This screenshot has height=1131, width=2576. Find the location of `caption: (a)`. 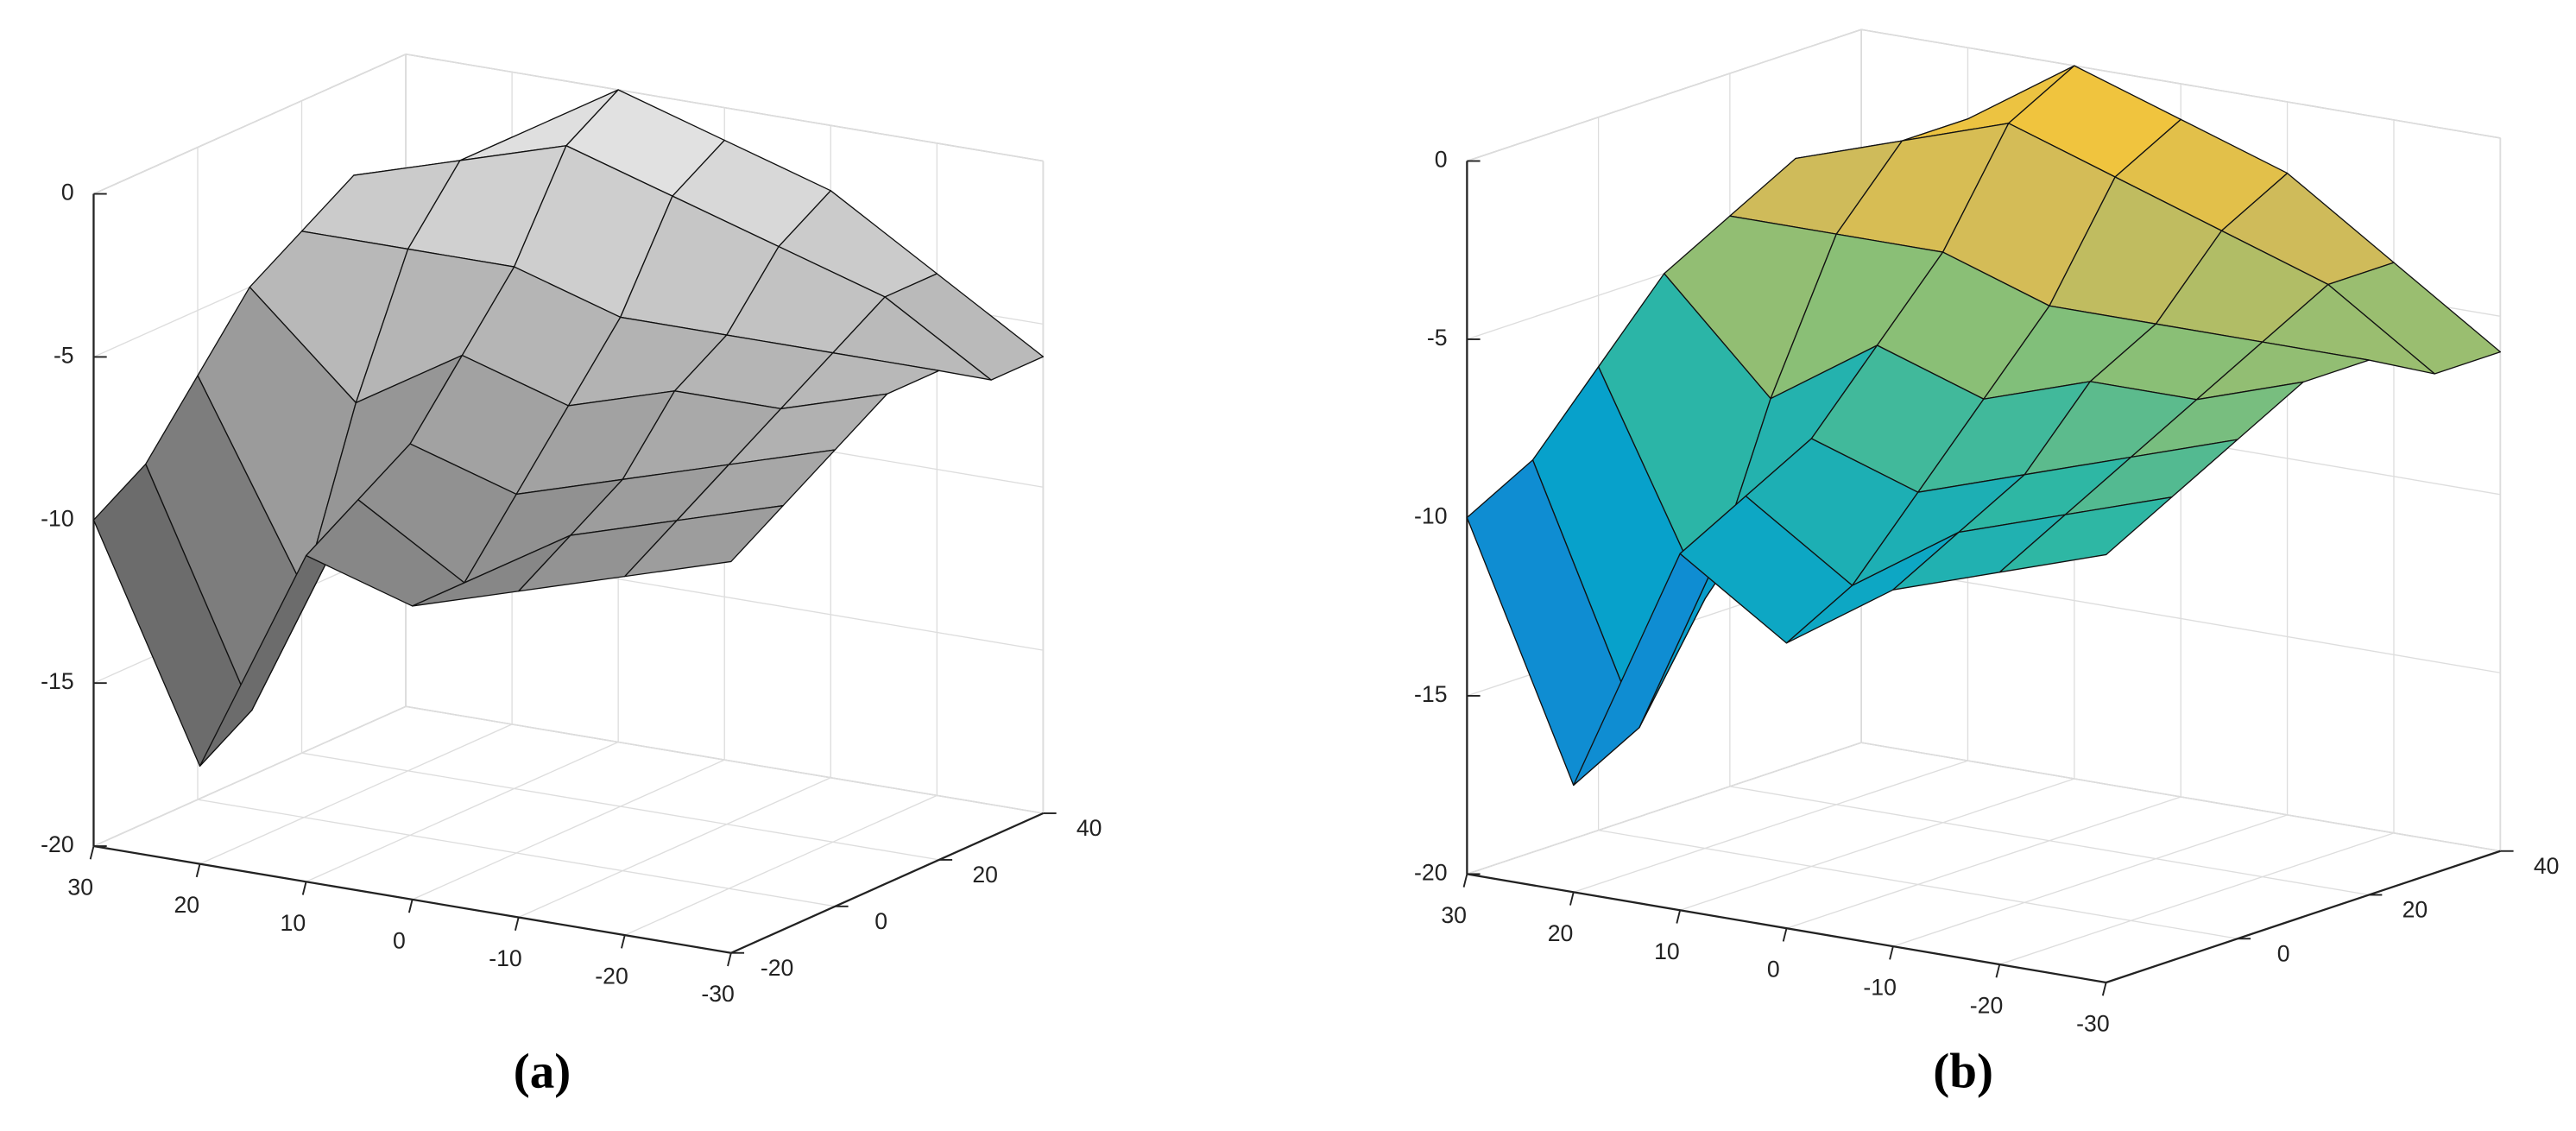

caption: (a) is located at coordinates (542, 1072).